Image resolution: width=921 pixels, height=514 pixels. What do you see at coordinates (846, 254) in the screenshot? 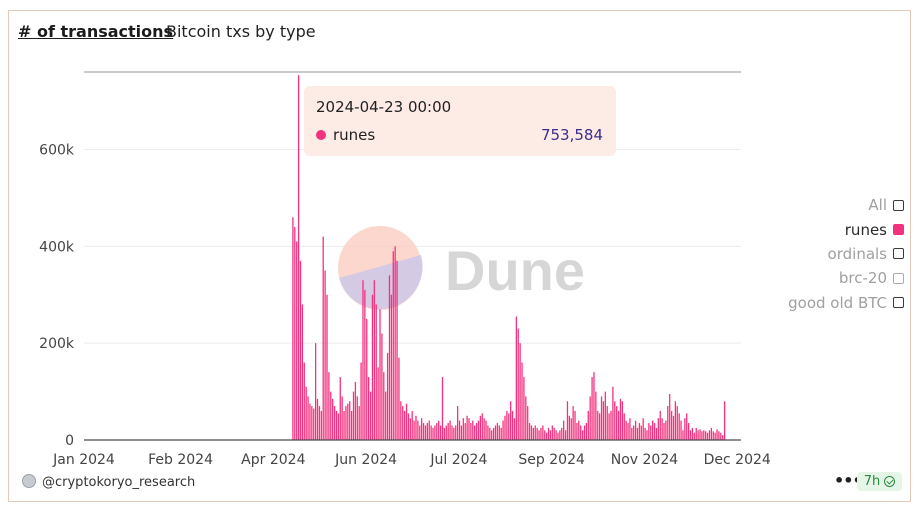
I see `legend-item-ordinals: ordinals` at bounding box center [846, 254].